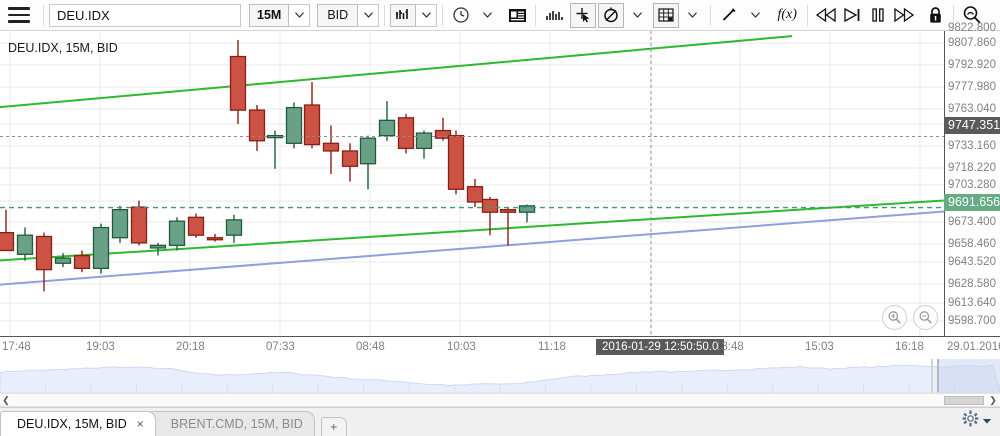 The width and height of the screenshot is (1000, 436). I want to click on clock-selector, so click(474, 15).